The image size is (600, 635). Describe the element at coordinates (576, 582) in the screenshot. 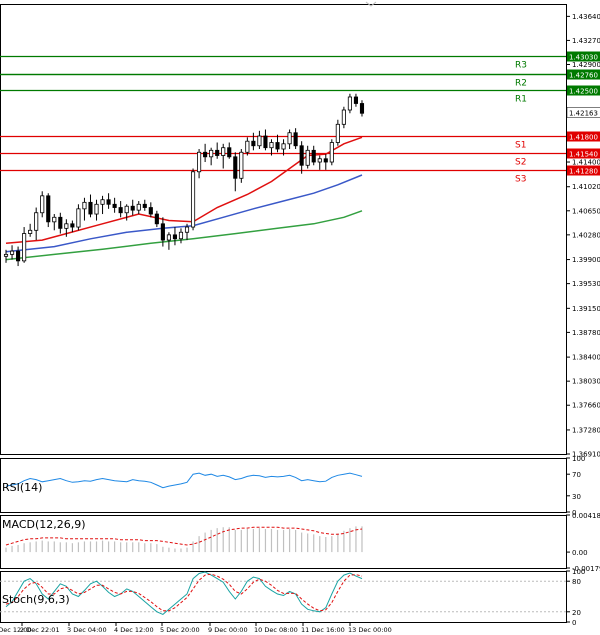

I see `stoch-tick-label: 80` at that location.